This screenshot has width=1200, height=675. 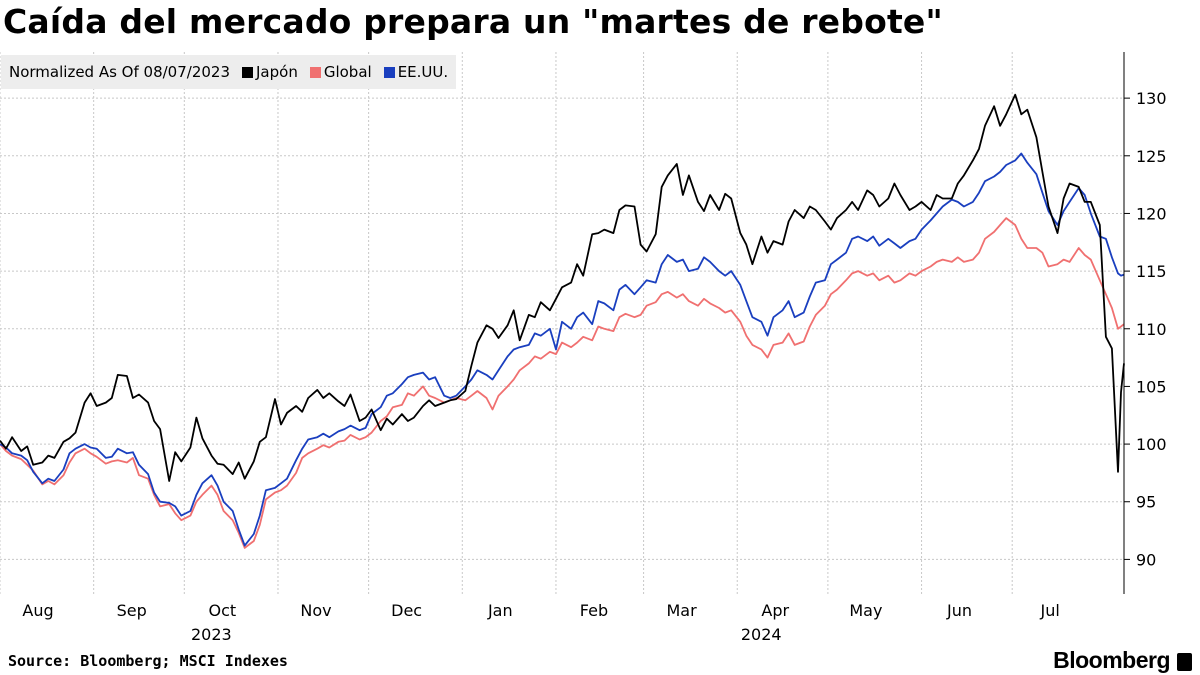 I want to click on x-tick-label-mar: Mar, so click(x=681, y=610).